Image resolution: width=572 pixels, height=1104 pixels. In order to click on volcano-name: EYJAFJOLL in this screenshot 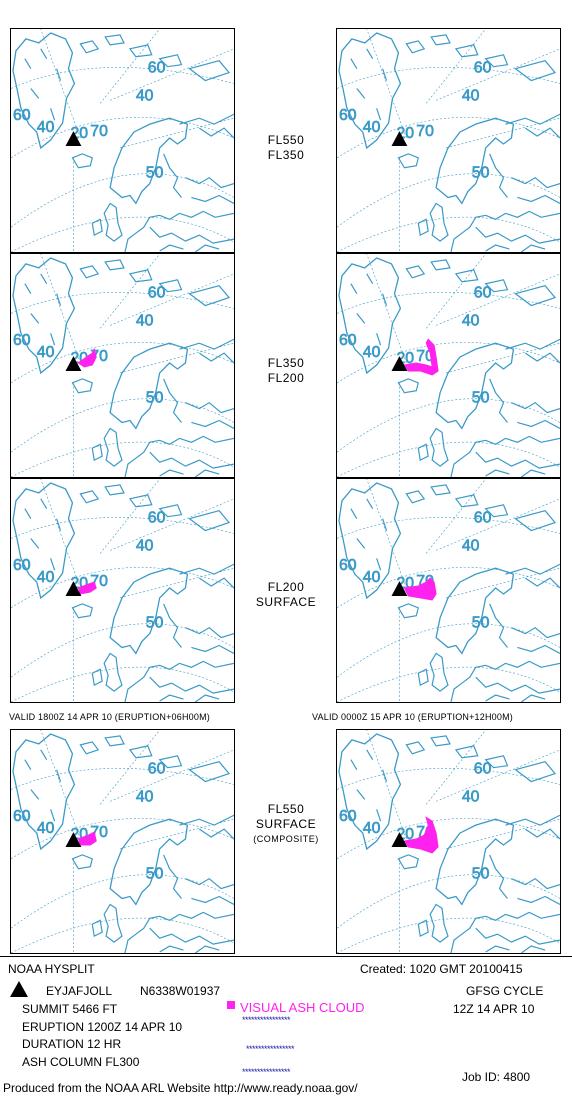, I will do `click(79, 991)`.